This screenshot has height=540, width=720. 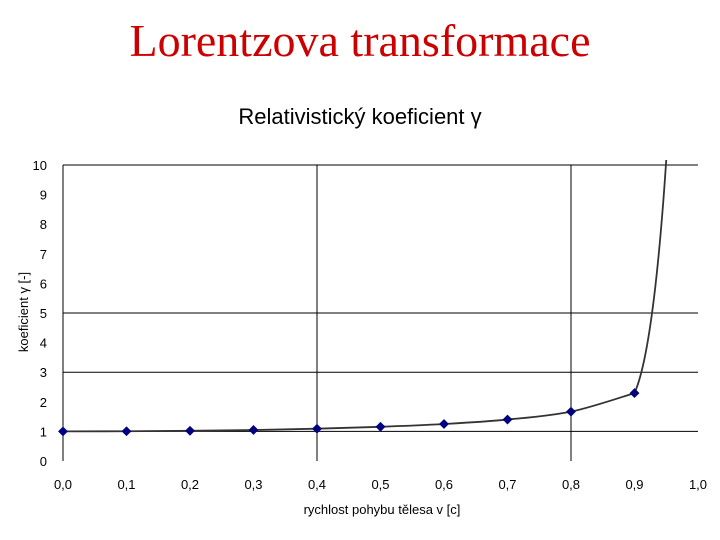 I want to click on x-axis-label: rychlost pohybu tělesa v [c], so click(x=382, y=509).